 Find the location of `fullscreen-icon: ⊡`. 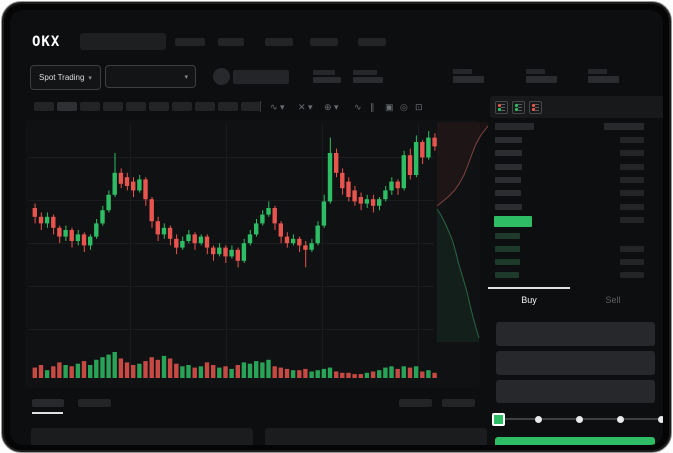

fullscreen-icon: ⊡ is located at coordinates (419, 107).